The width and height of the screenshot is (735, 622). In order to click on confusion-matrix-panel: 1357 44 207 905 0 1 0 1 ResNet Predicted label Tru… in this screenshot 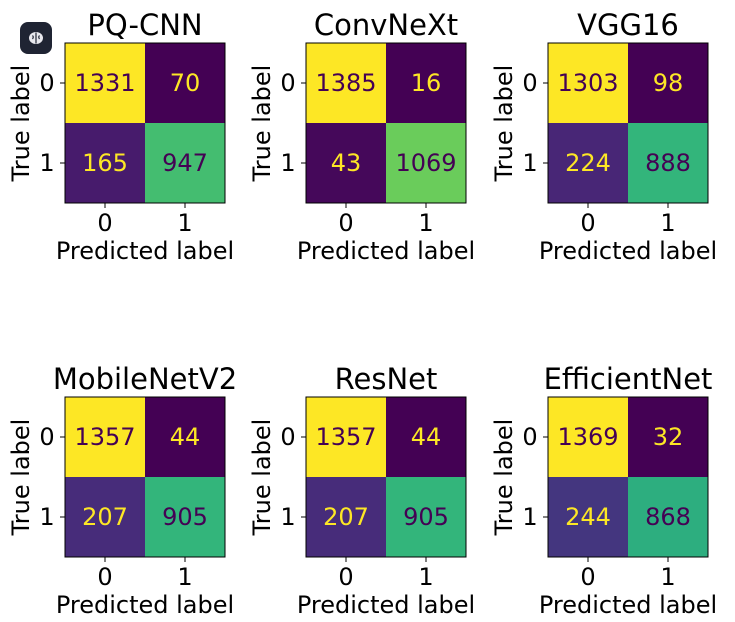, I will do `click(361, 490)`.